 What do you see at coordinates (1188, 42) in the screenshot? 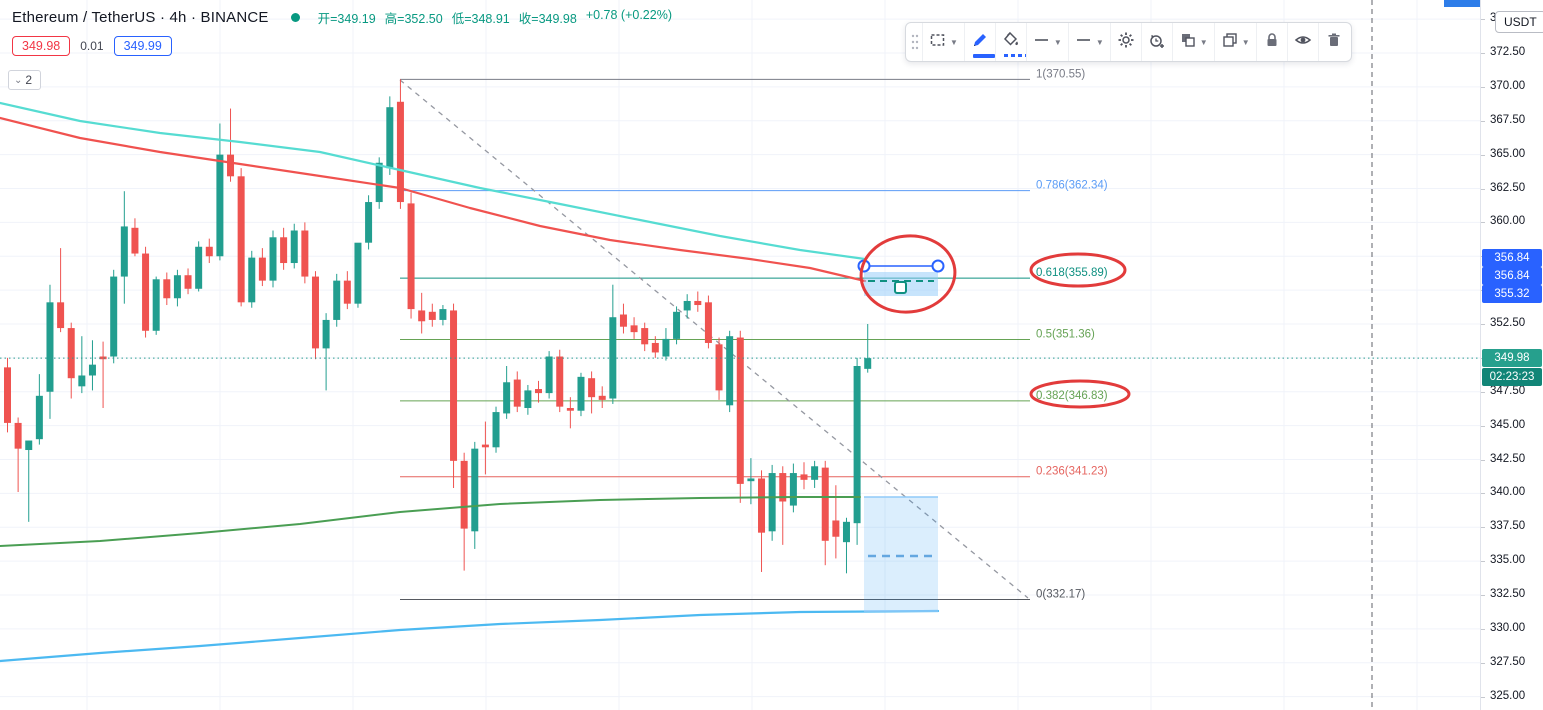
I see `layers-icon` at bounding box center [1188, 42].